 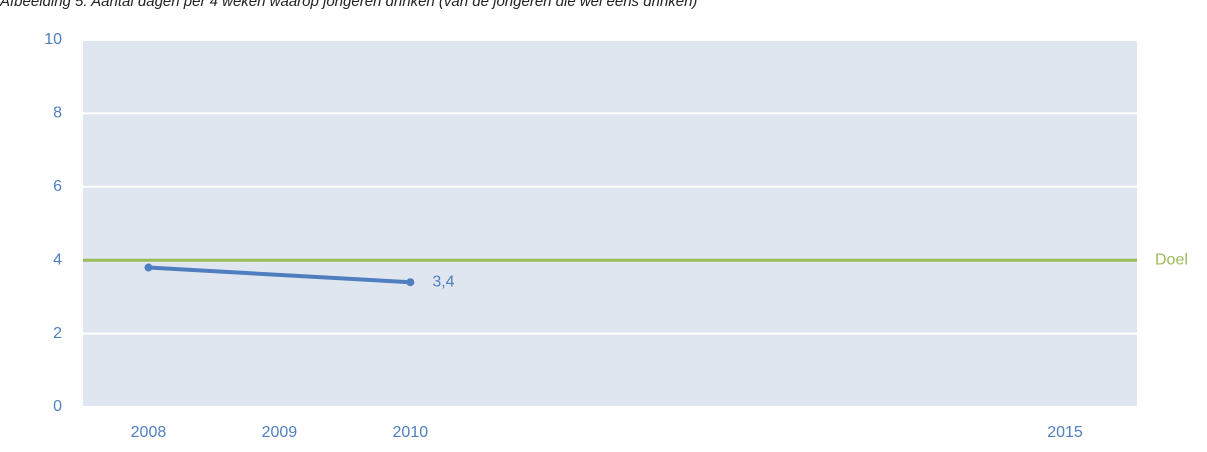 What do you see at coordinates (53, 39) in the screenshot?
I see `y-tick-label: 10` at bounding box center [53, 39].